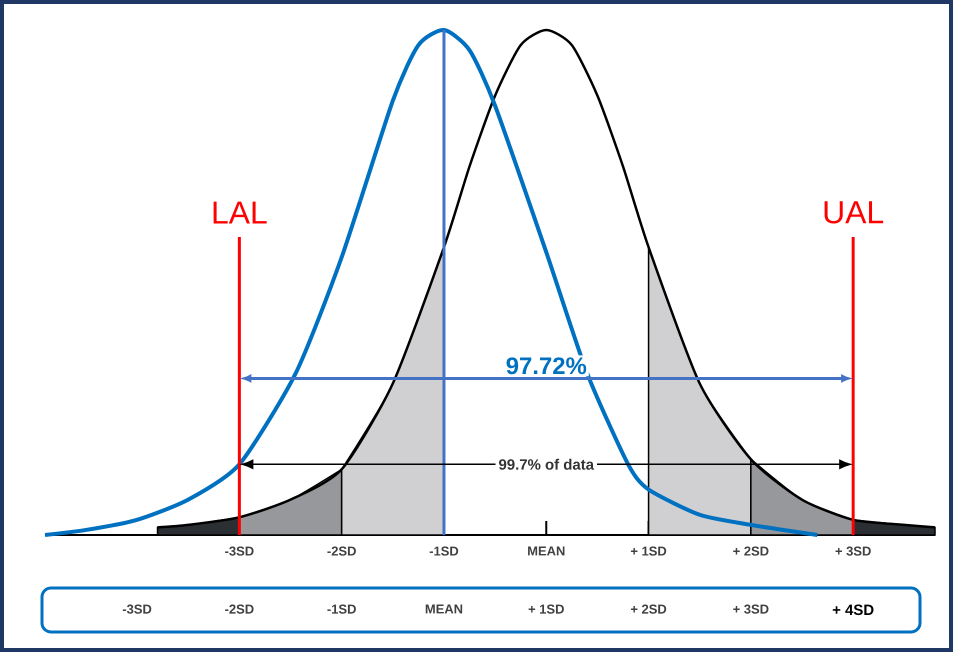 Image resolution: width=953 pixels, height=652 pixels. What do you see at coordinates (546, 609) in the screenshot?
I see `x2-tick-label: + 1SD` at bounding box center [546, 609].